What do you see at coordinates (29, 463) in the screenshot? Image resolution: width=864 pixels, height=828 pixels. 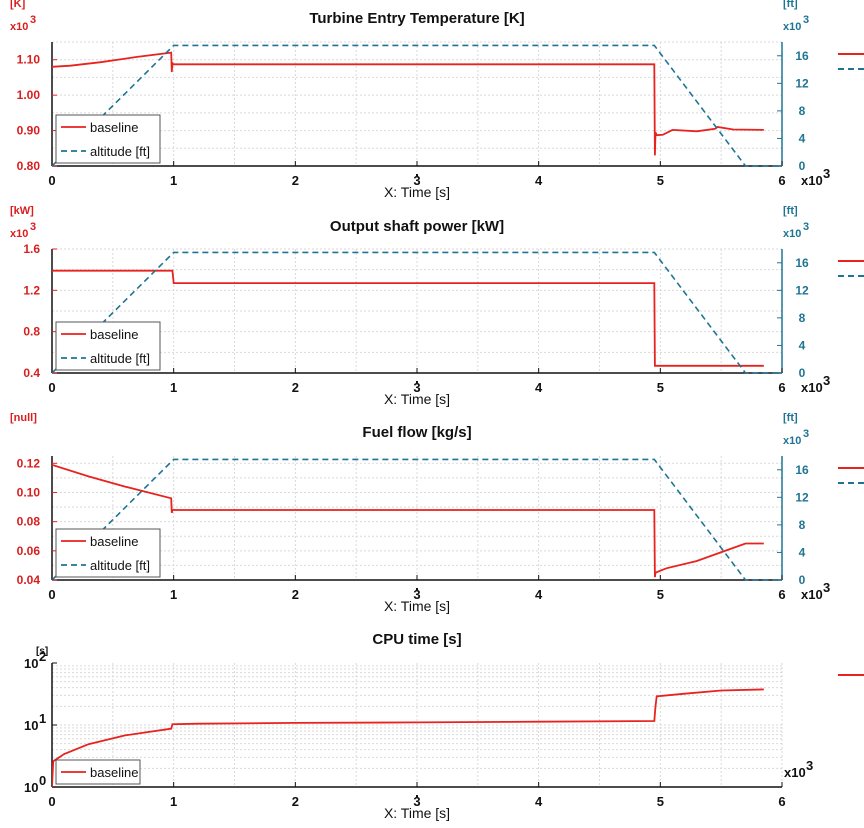 I see `y-tick-label: 0.12` at bounding box center [29, 463].